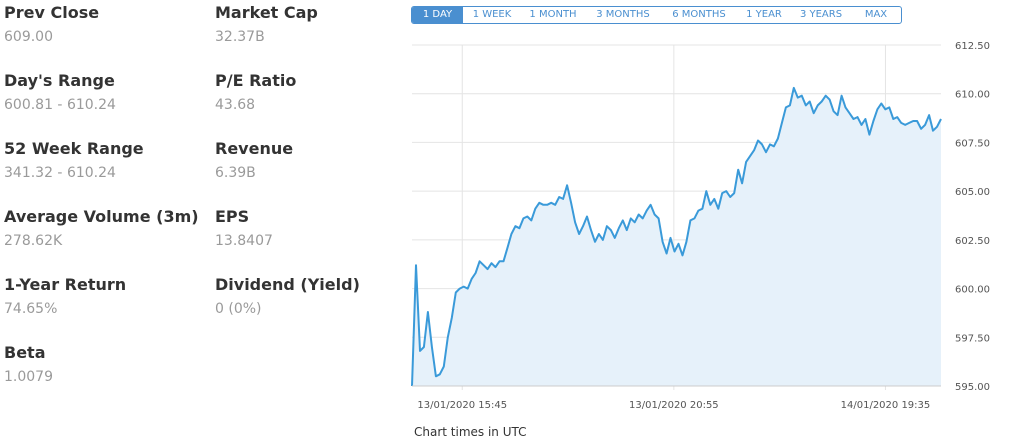 This screenshot has height=448, width=1009. Describe the element at coordinates (60, 93) in the screenshot. I see `stat-days-range: Day's Range 600.81 - 610.24` at that location.